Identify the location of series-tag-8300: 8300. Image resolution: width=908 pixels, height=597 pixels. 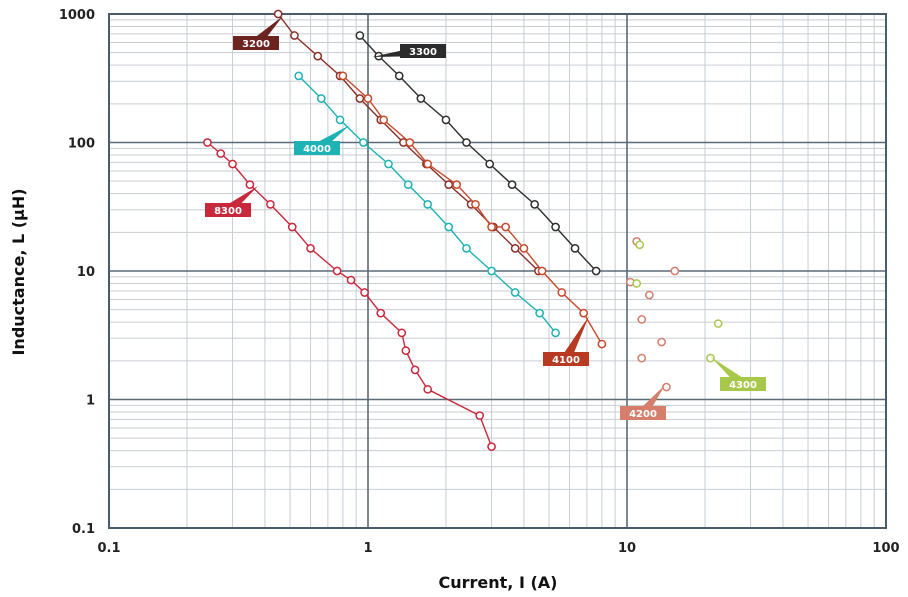
(231, 201).